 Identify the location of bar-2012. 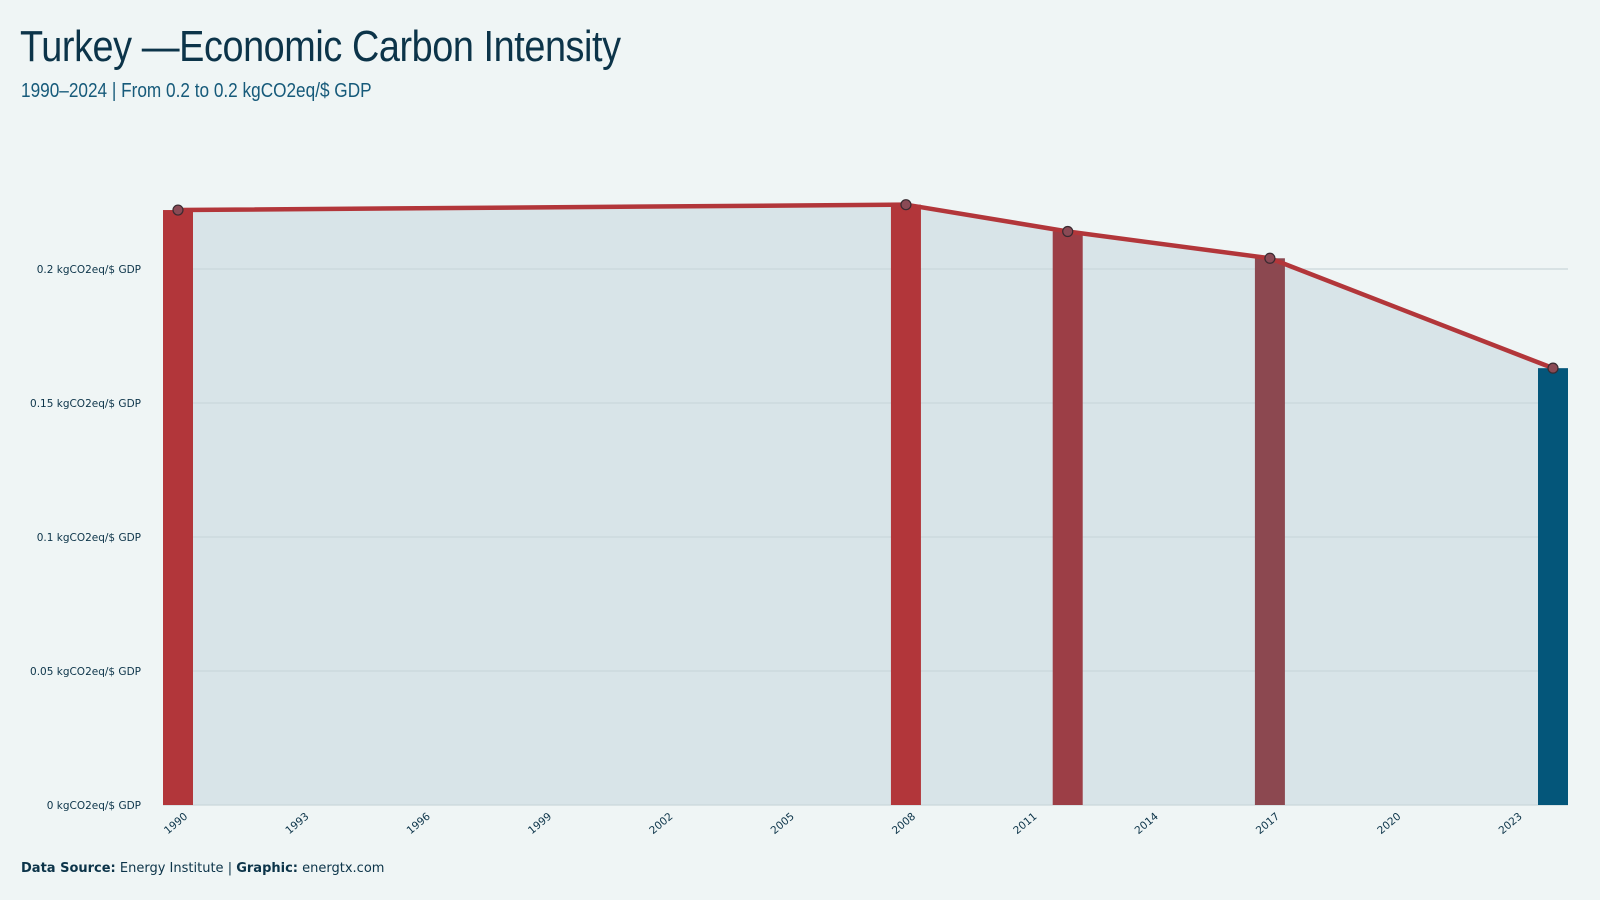
(1067, 518).